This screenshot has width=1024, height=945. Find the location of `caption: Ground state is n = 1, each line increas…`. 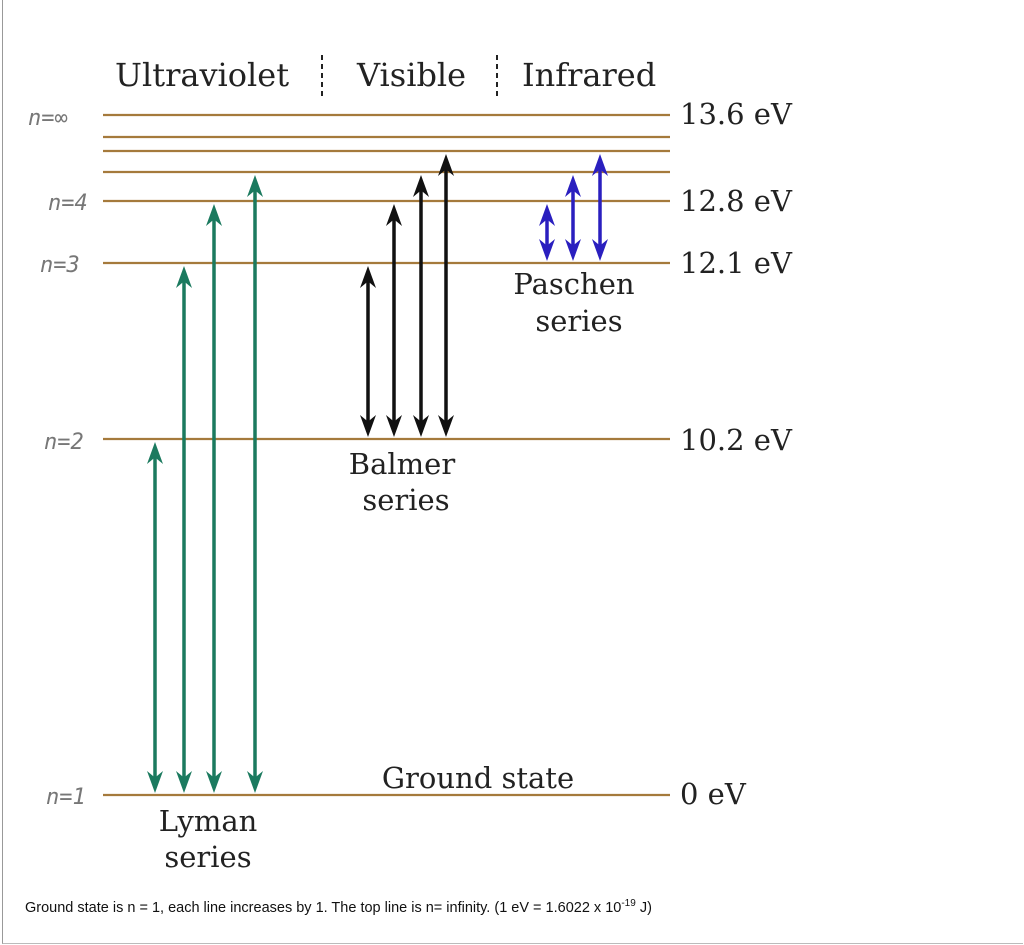

caption: Ground state is n = 1, each line increas… is located at coordinates (338, 907).